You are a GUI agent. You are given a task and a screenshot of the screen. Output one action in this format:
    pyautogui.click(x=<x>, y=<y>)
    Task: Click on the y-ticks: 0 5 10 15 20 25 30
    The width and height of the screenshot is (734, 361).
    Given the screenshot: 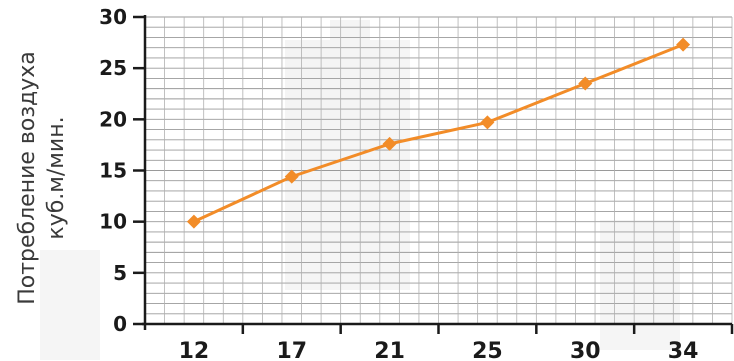 What is the action you would take?
    pyautogui.click(x=122, y=170)
    